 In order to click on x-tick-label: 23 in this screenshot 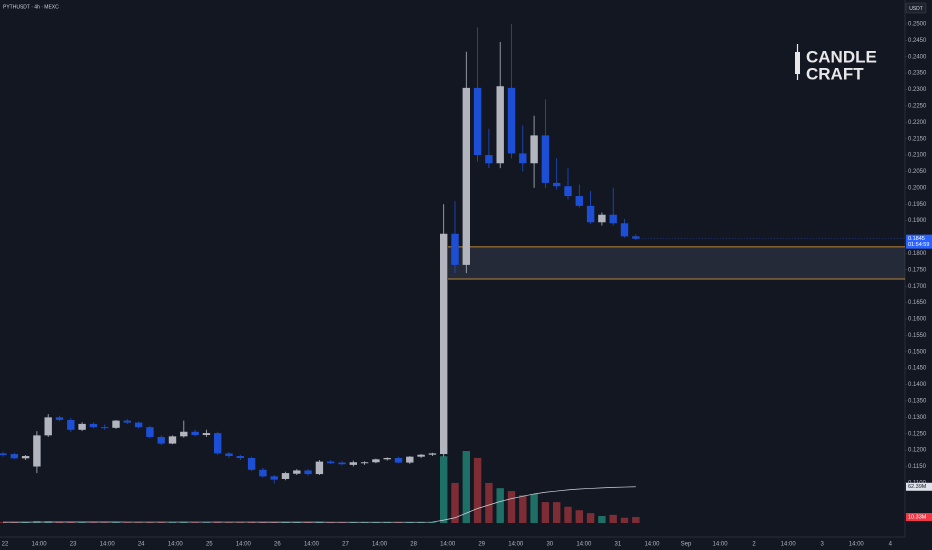, I will do `click(73, 545)`.